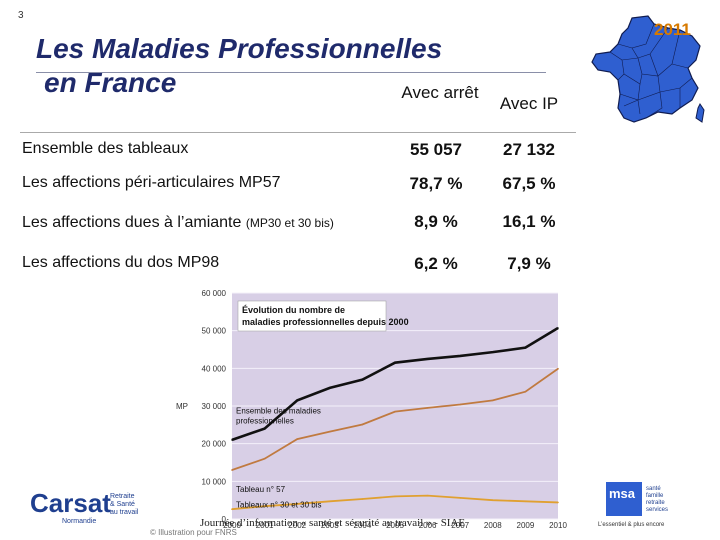 This screenshot has width=720, height=540. What do you see at coordinates (289, 223) in the screenshot?
I see `table-row-label-sub: (MP30 et 30 bis)` at bounding box center [289, 223].